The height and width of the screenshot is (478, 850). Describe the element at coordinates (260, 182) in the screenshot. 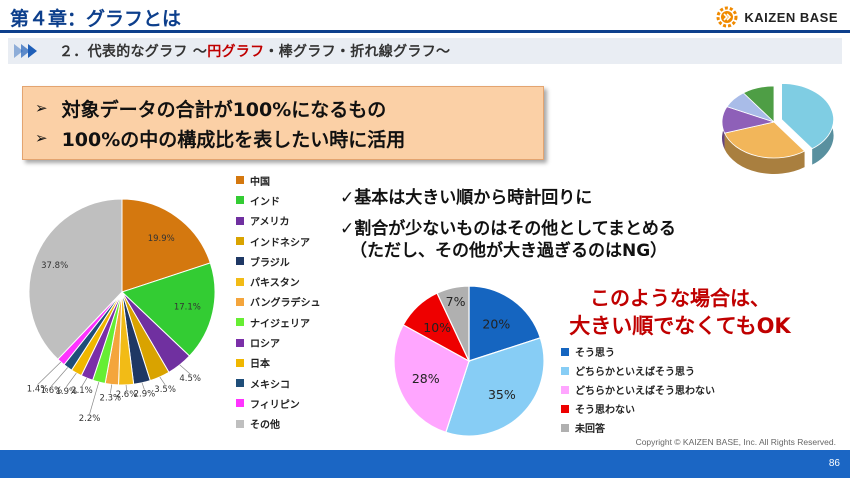

I see `legend-label: 中国` at that location.